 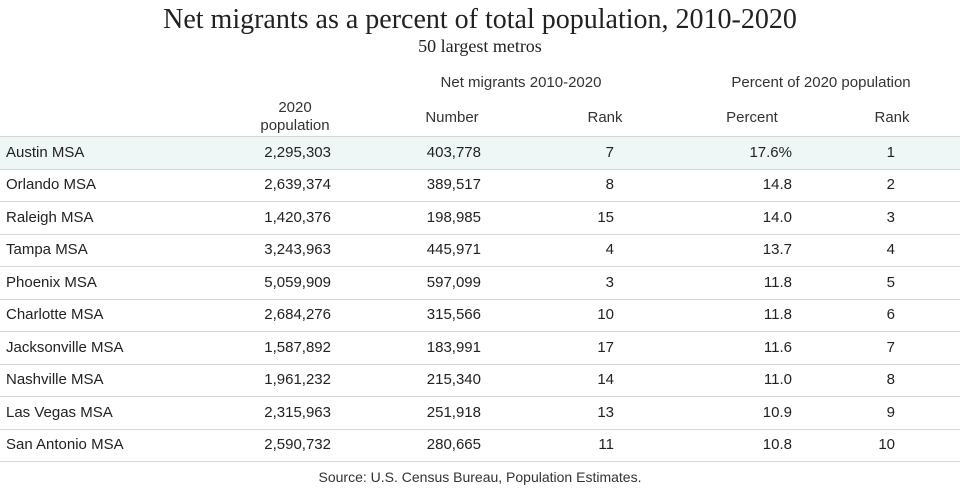 I want to click on cell-name: Austin MSA, so click(x=98, y=152).